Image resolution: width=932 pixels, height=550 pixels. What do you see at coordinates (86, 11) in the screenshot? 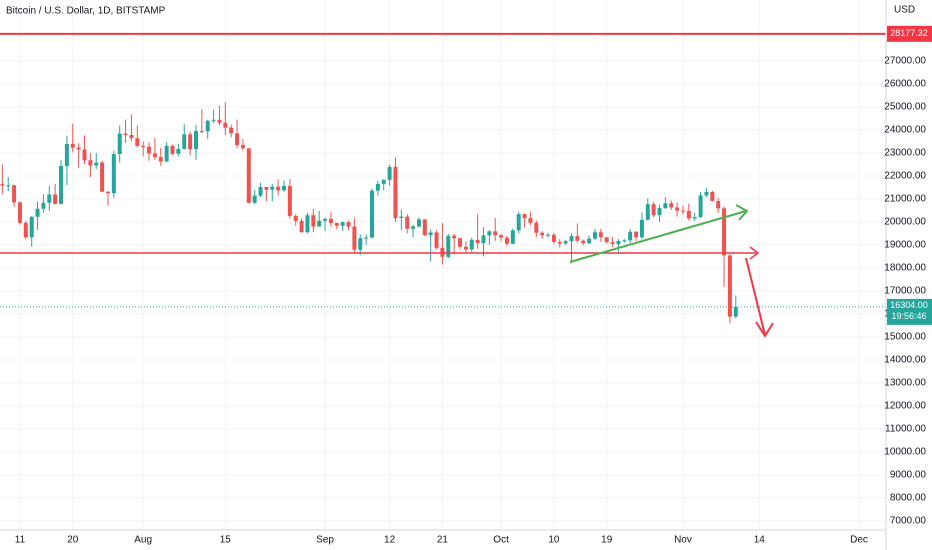
I see `chart-title: Bitcoin / U.S. Dollar, 1D, BITSTAMP` at bounding box center [86, 11].